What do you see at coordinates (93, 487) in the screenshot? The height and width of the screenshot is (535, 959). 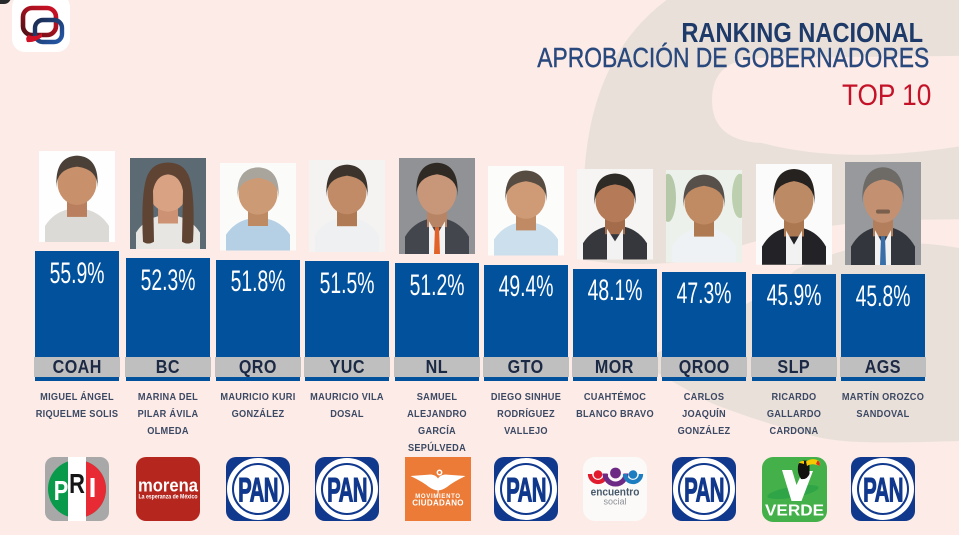 I see `svg-text: I` at bounding box center [93, 487].